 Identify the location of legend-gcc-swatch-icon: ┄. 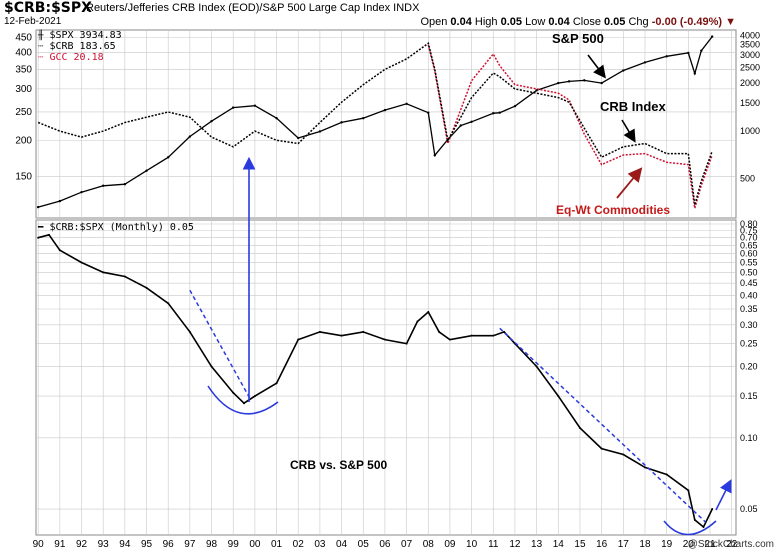
(41, 58).